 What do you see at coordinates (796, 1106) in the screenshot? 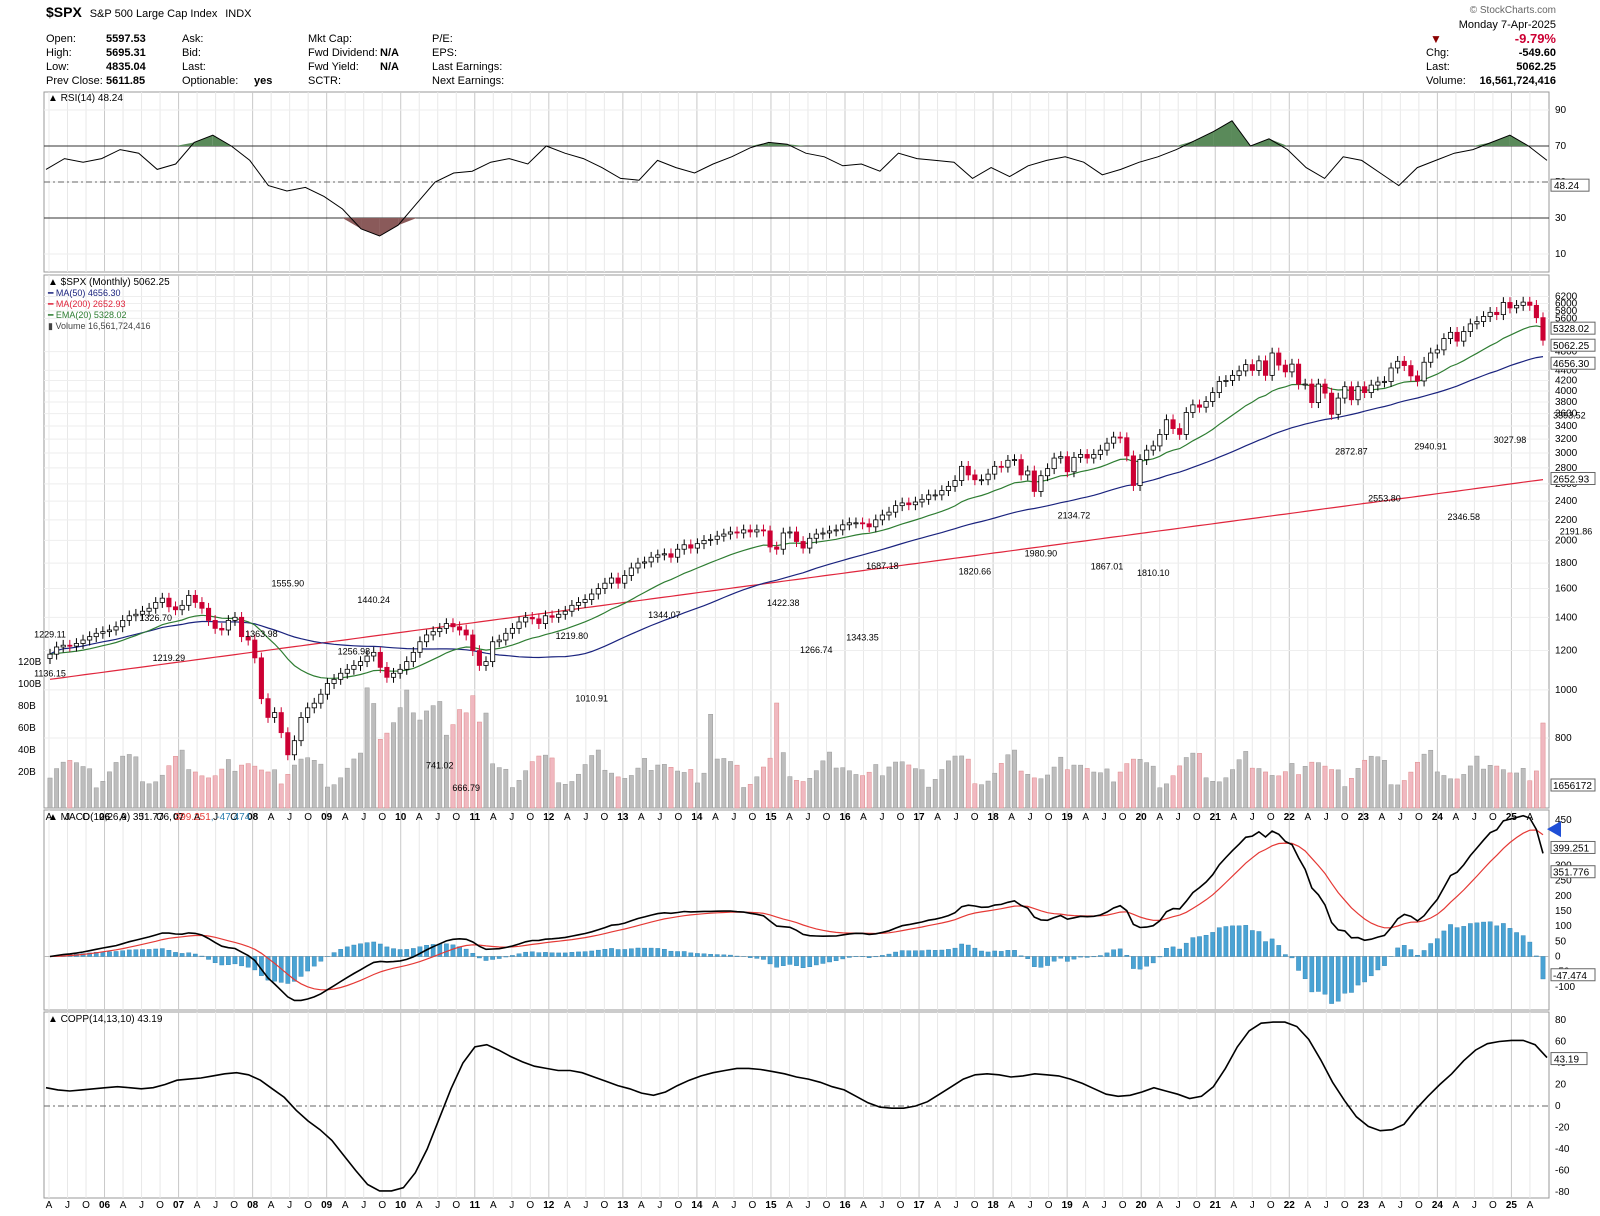
I see `copp-line` at bounding box center [796, 1106].